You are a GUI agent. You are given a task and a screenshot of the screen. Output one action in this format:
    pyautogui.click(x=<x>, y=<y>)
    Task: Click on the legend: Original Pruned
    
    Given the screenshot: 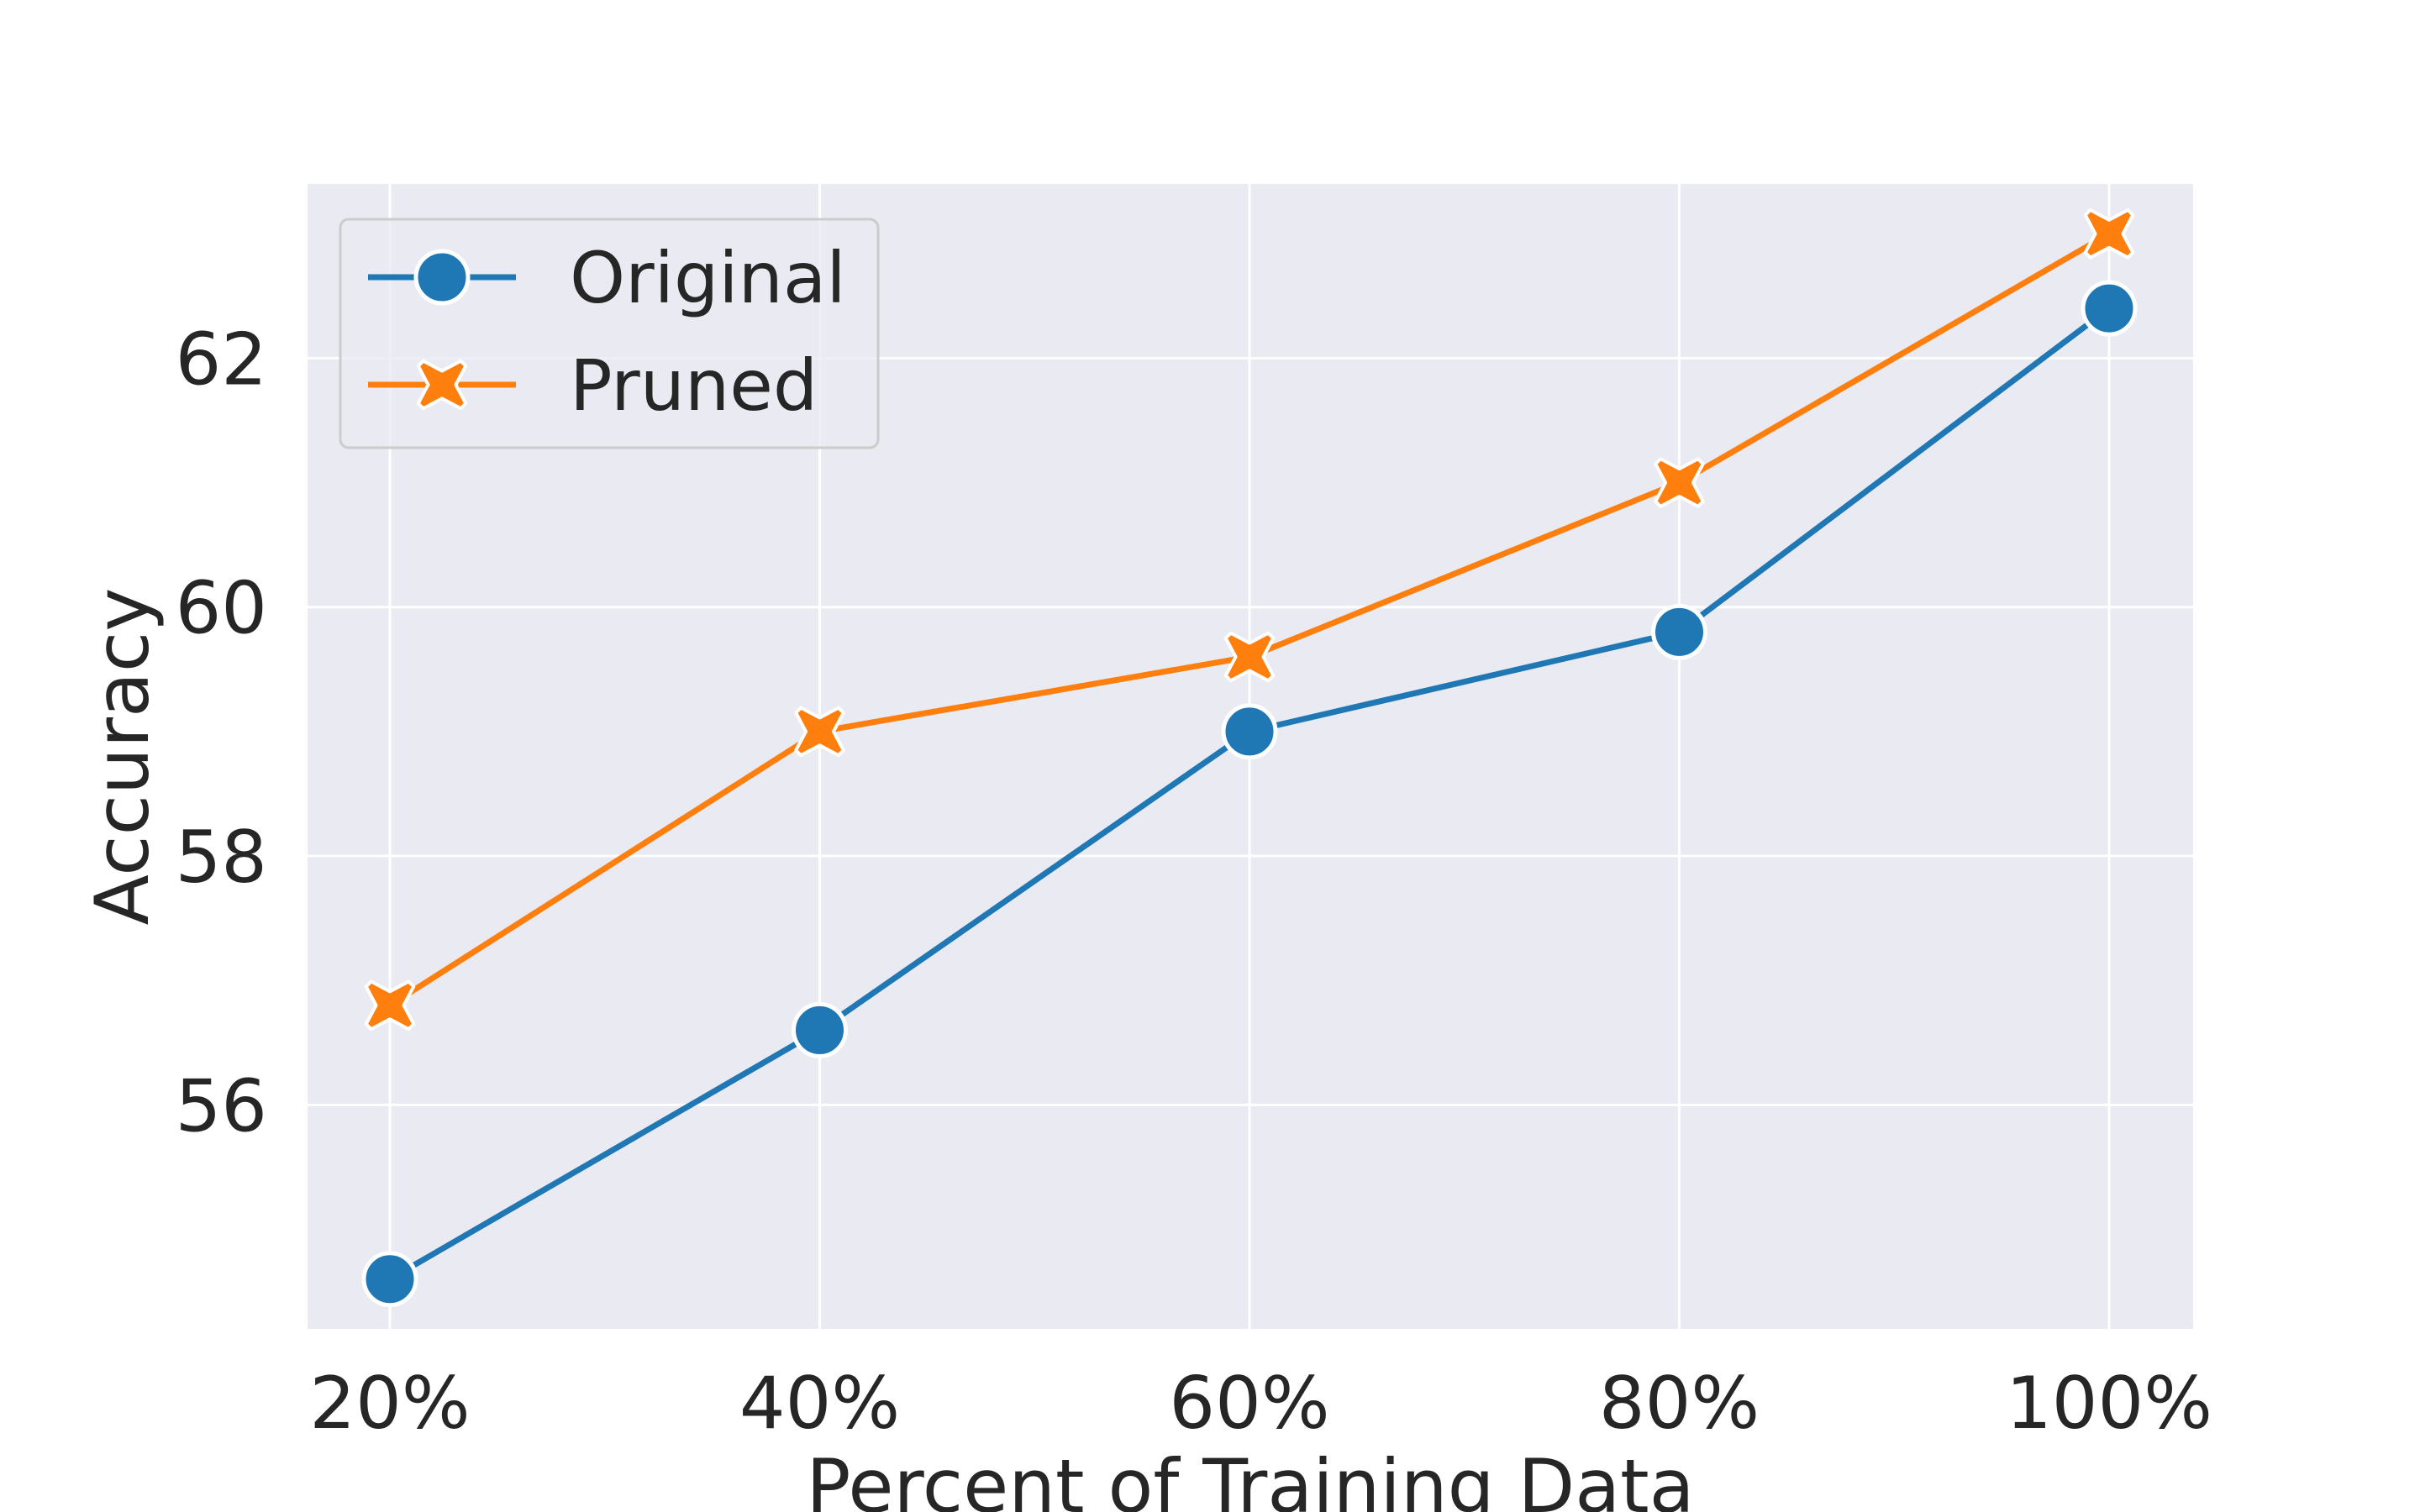 What is the action you would take?
    pyautogui.click(x=609, y=333)
    